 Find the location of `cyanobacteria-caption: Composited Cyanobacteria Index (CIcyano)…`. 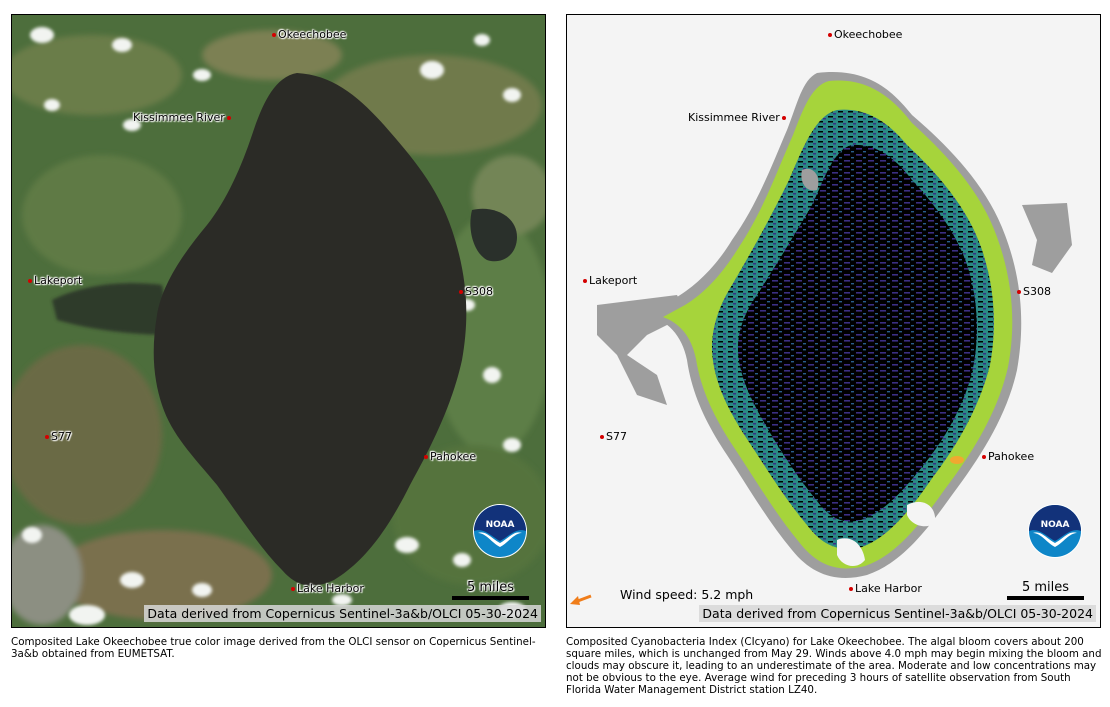

cyanobacteria-caption: Composited Cyanobacteria Index (CIcyano)… is located at coordinates (834, 666).